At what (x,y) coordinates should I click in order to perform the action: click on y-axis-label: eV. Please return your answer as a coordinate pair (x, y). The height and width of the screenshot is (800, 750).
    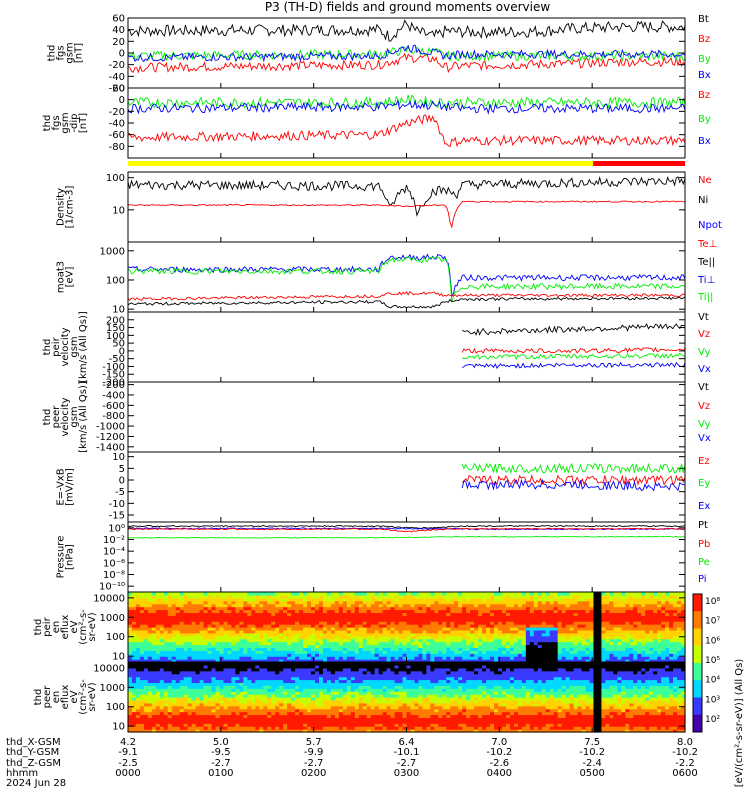
    Looking at the image, I should click on (74, 626).